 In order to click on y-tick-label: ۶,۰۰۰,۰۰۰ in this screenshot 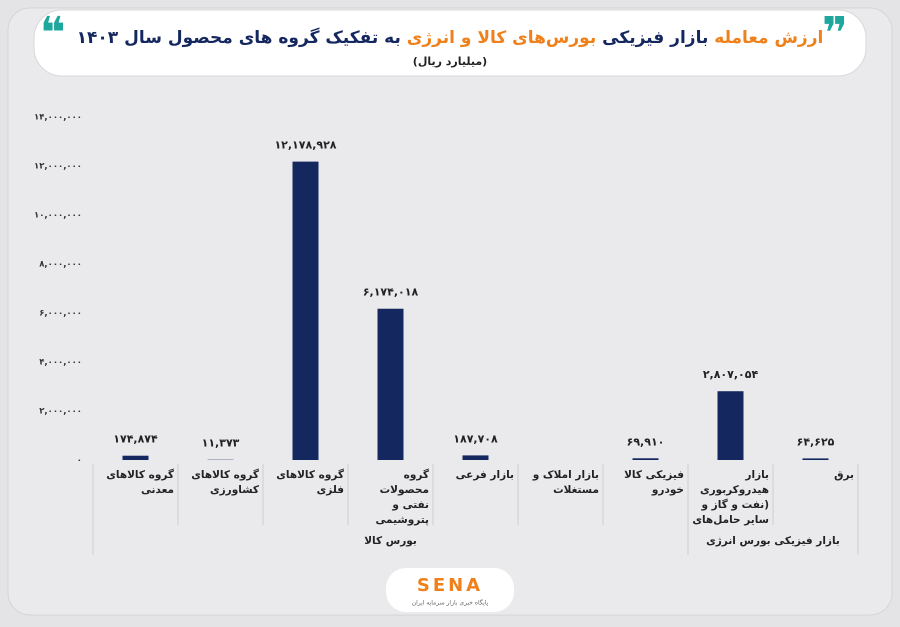, I will do `click(60, 314)`.